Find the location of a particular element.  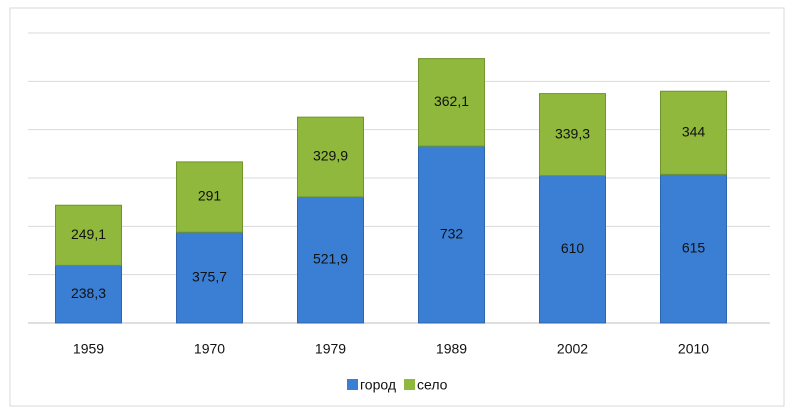

x-tick-label: 1970 is located at coordinates (209, 349).